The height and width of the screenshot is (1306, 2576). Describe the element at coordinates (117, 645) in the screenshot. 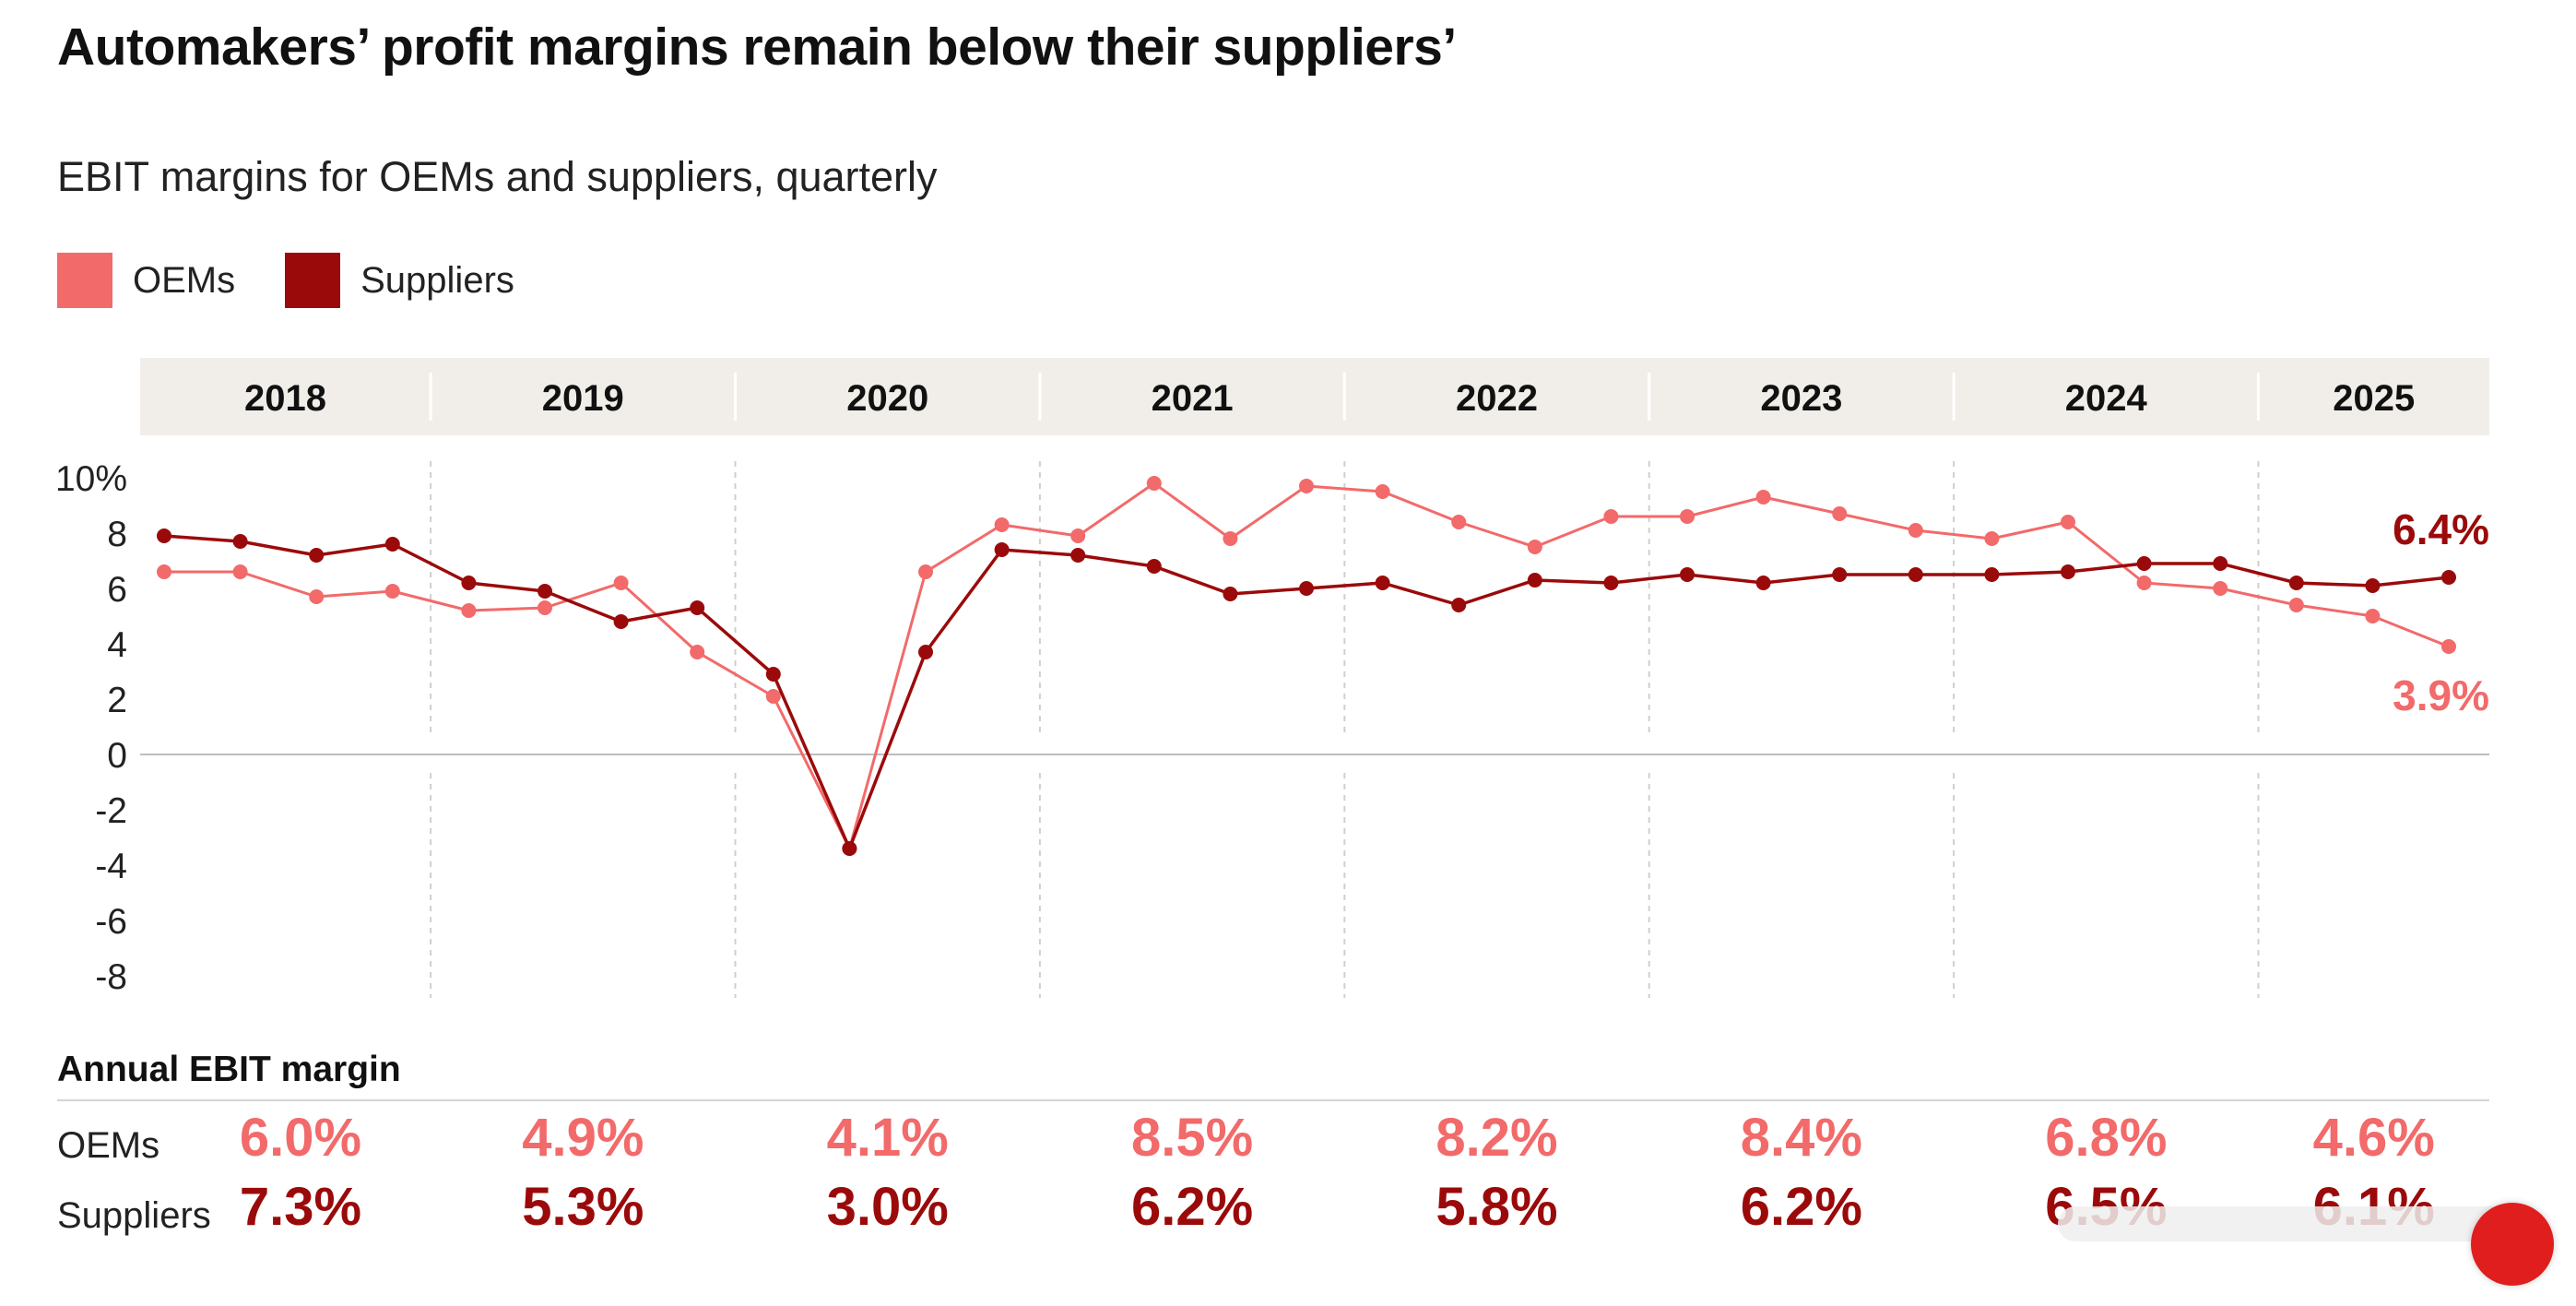

I see `y-tick-label: 4` at that location.